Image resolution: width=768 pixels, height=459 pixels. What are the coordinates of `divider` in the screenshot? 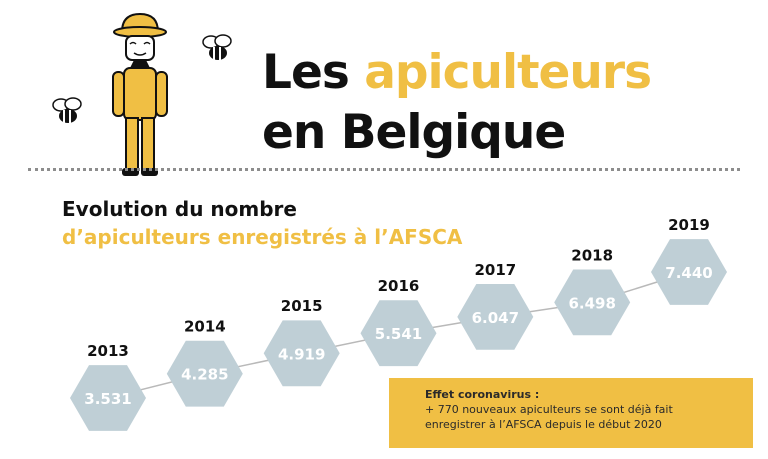 It's located at (384, 169).